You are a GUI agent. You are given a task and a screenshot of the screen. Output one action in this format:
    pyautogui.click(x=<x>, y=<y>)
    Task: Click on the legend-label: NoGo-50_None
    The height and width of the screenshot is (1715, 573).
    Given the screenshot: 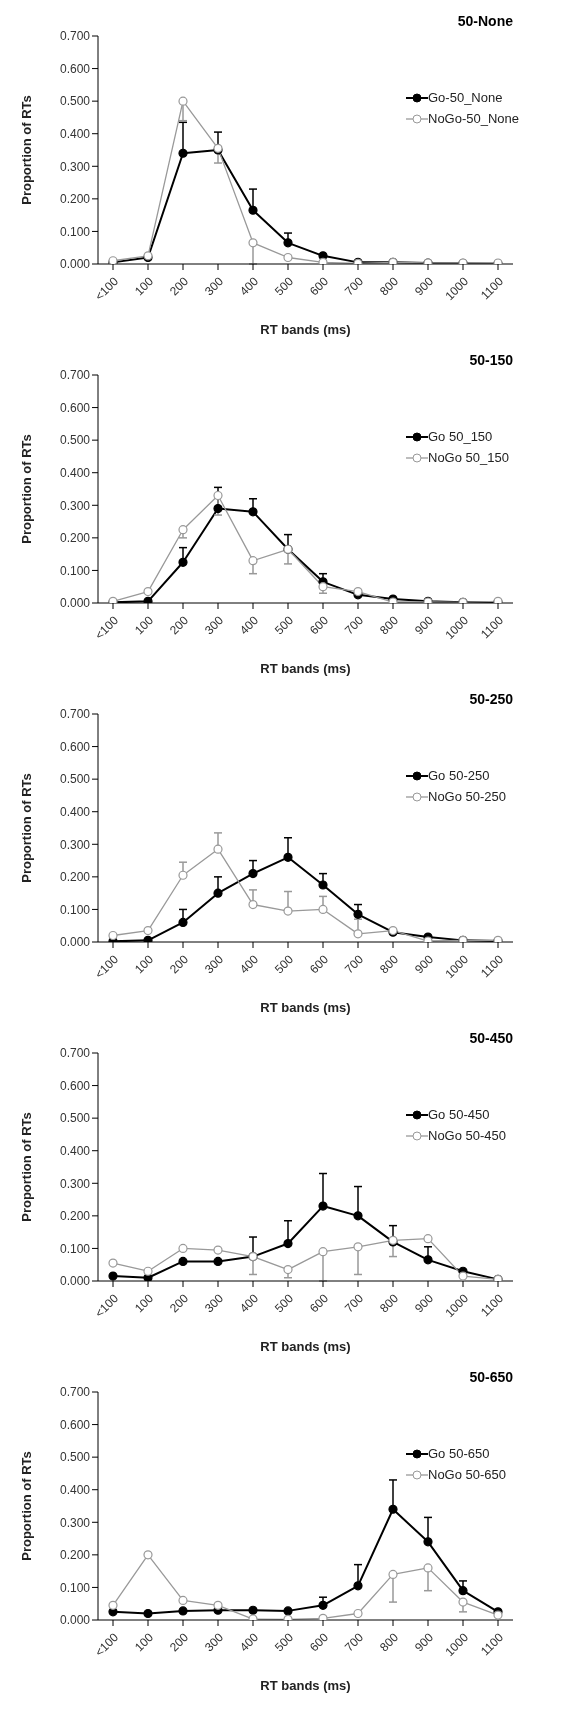 What is the action you would take?
    pyautogui.click(x=474, y=118)
    